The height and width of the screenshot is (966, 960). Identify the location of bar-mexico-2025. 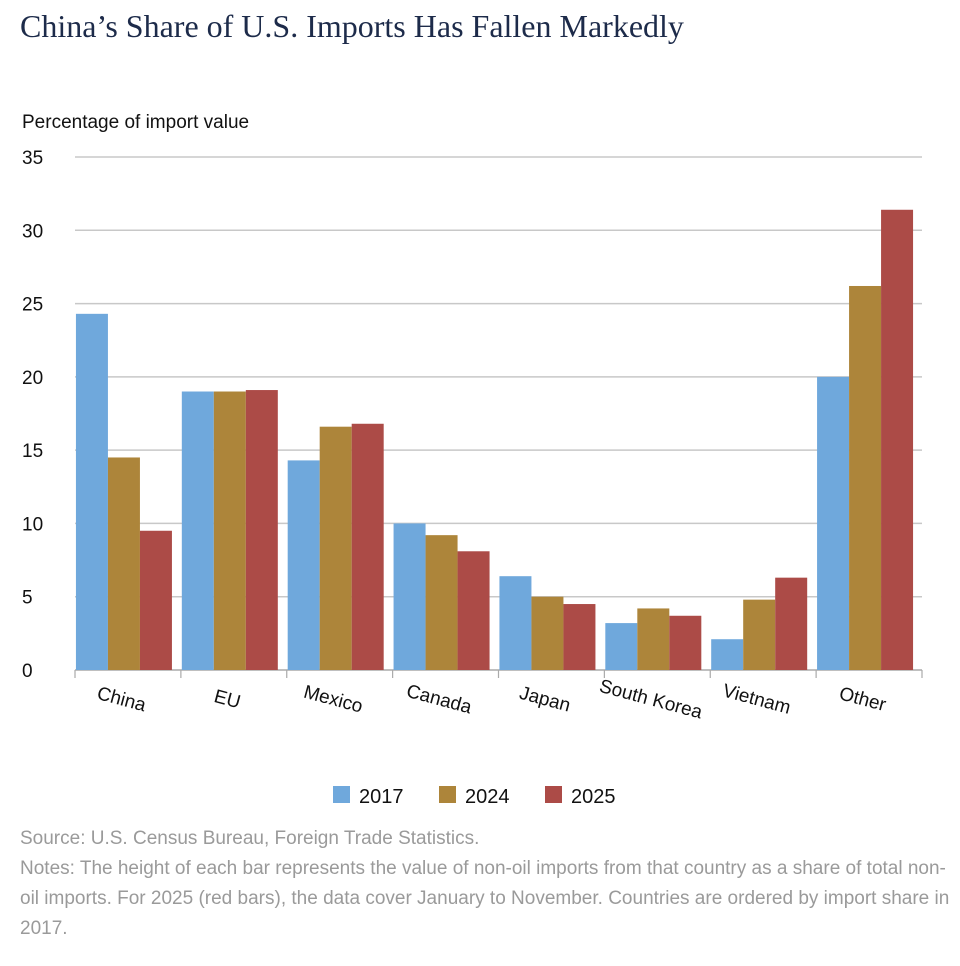
(367, 546).